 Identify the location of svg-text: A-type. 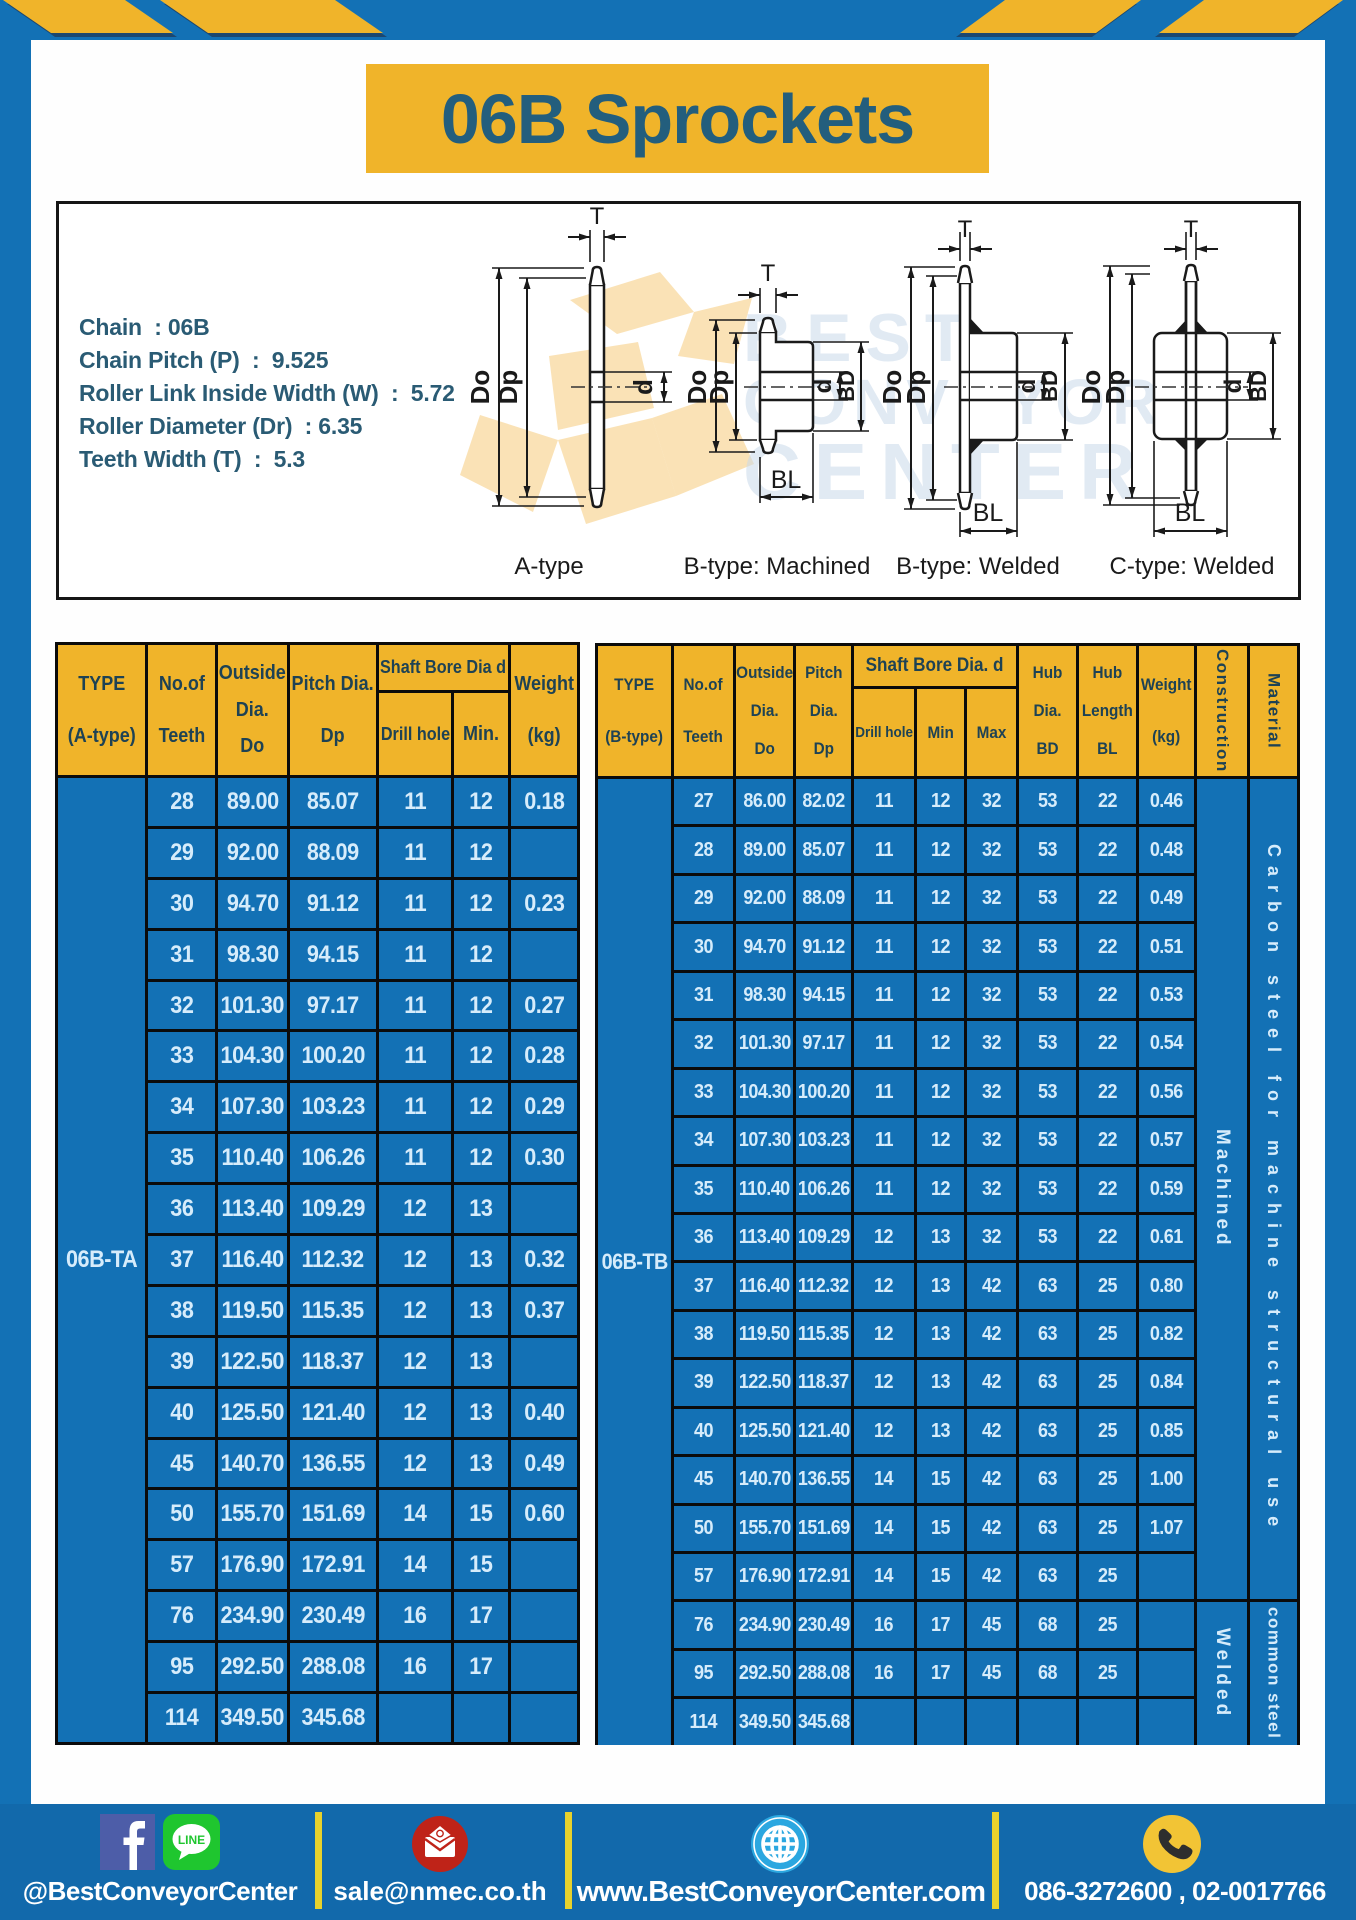
(548, 566).